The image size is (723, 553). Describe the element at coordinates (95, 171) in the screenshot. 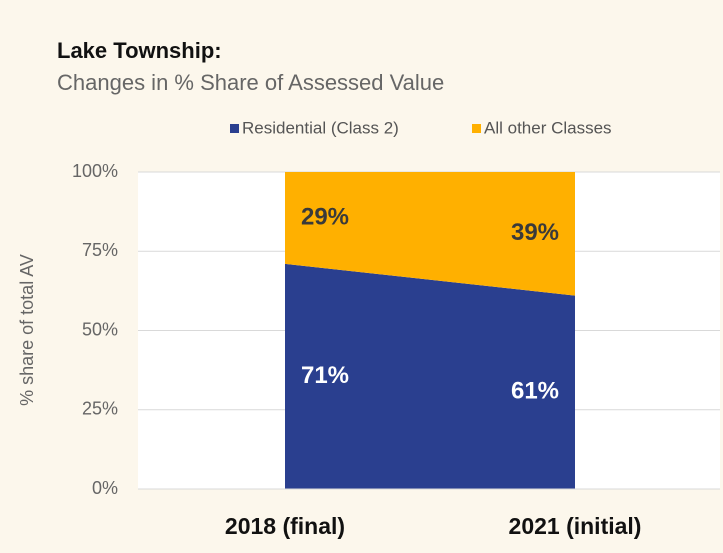

I see `y-tick-label: 100%` at that location.